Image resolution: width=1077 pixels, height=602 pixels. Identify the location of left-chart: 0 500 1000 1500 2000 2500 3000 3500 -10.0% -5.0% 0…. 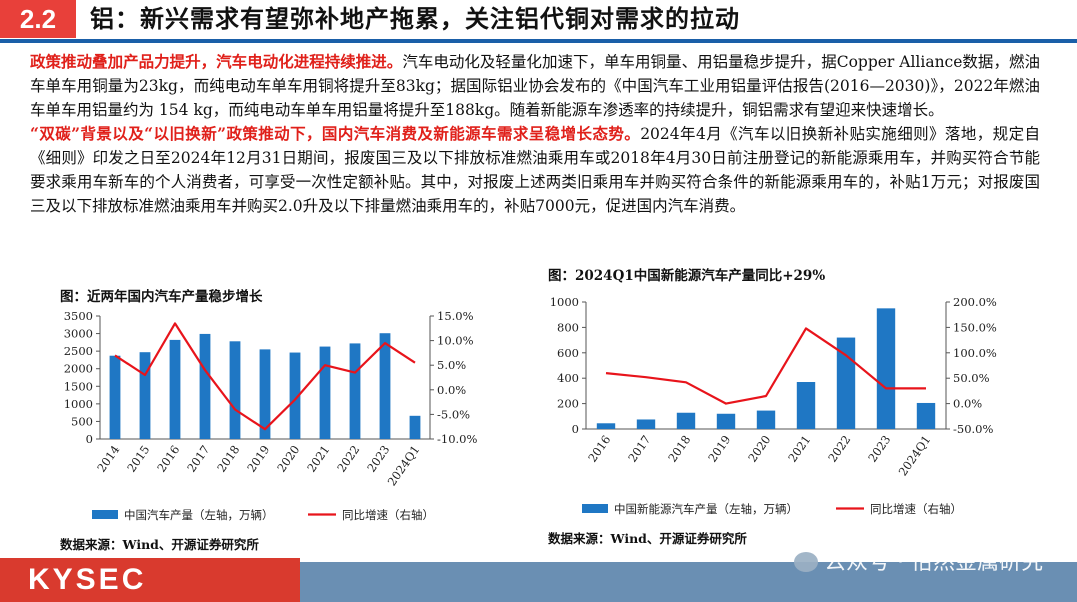
(271, 415).